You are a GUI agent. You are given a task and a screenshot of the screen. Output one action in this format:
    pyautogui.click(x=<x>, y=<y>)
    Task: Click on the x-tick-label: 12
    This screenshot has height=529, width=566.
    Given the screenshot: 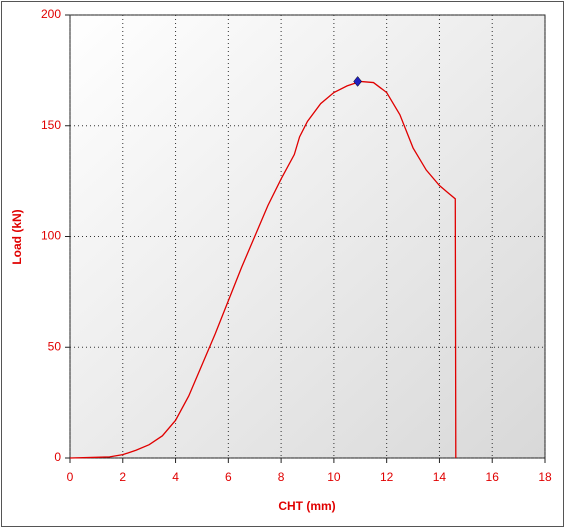 What is the action you would take?
    pyautogui.click(x=387, y=477)
    